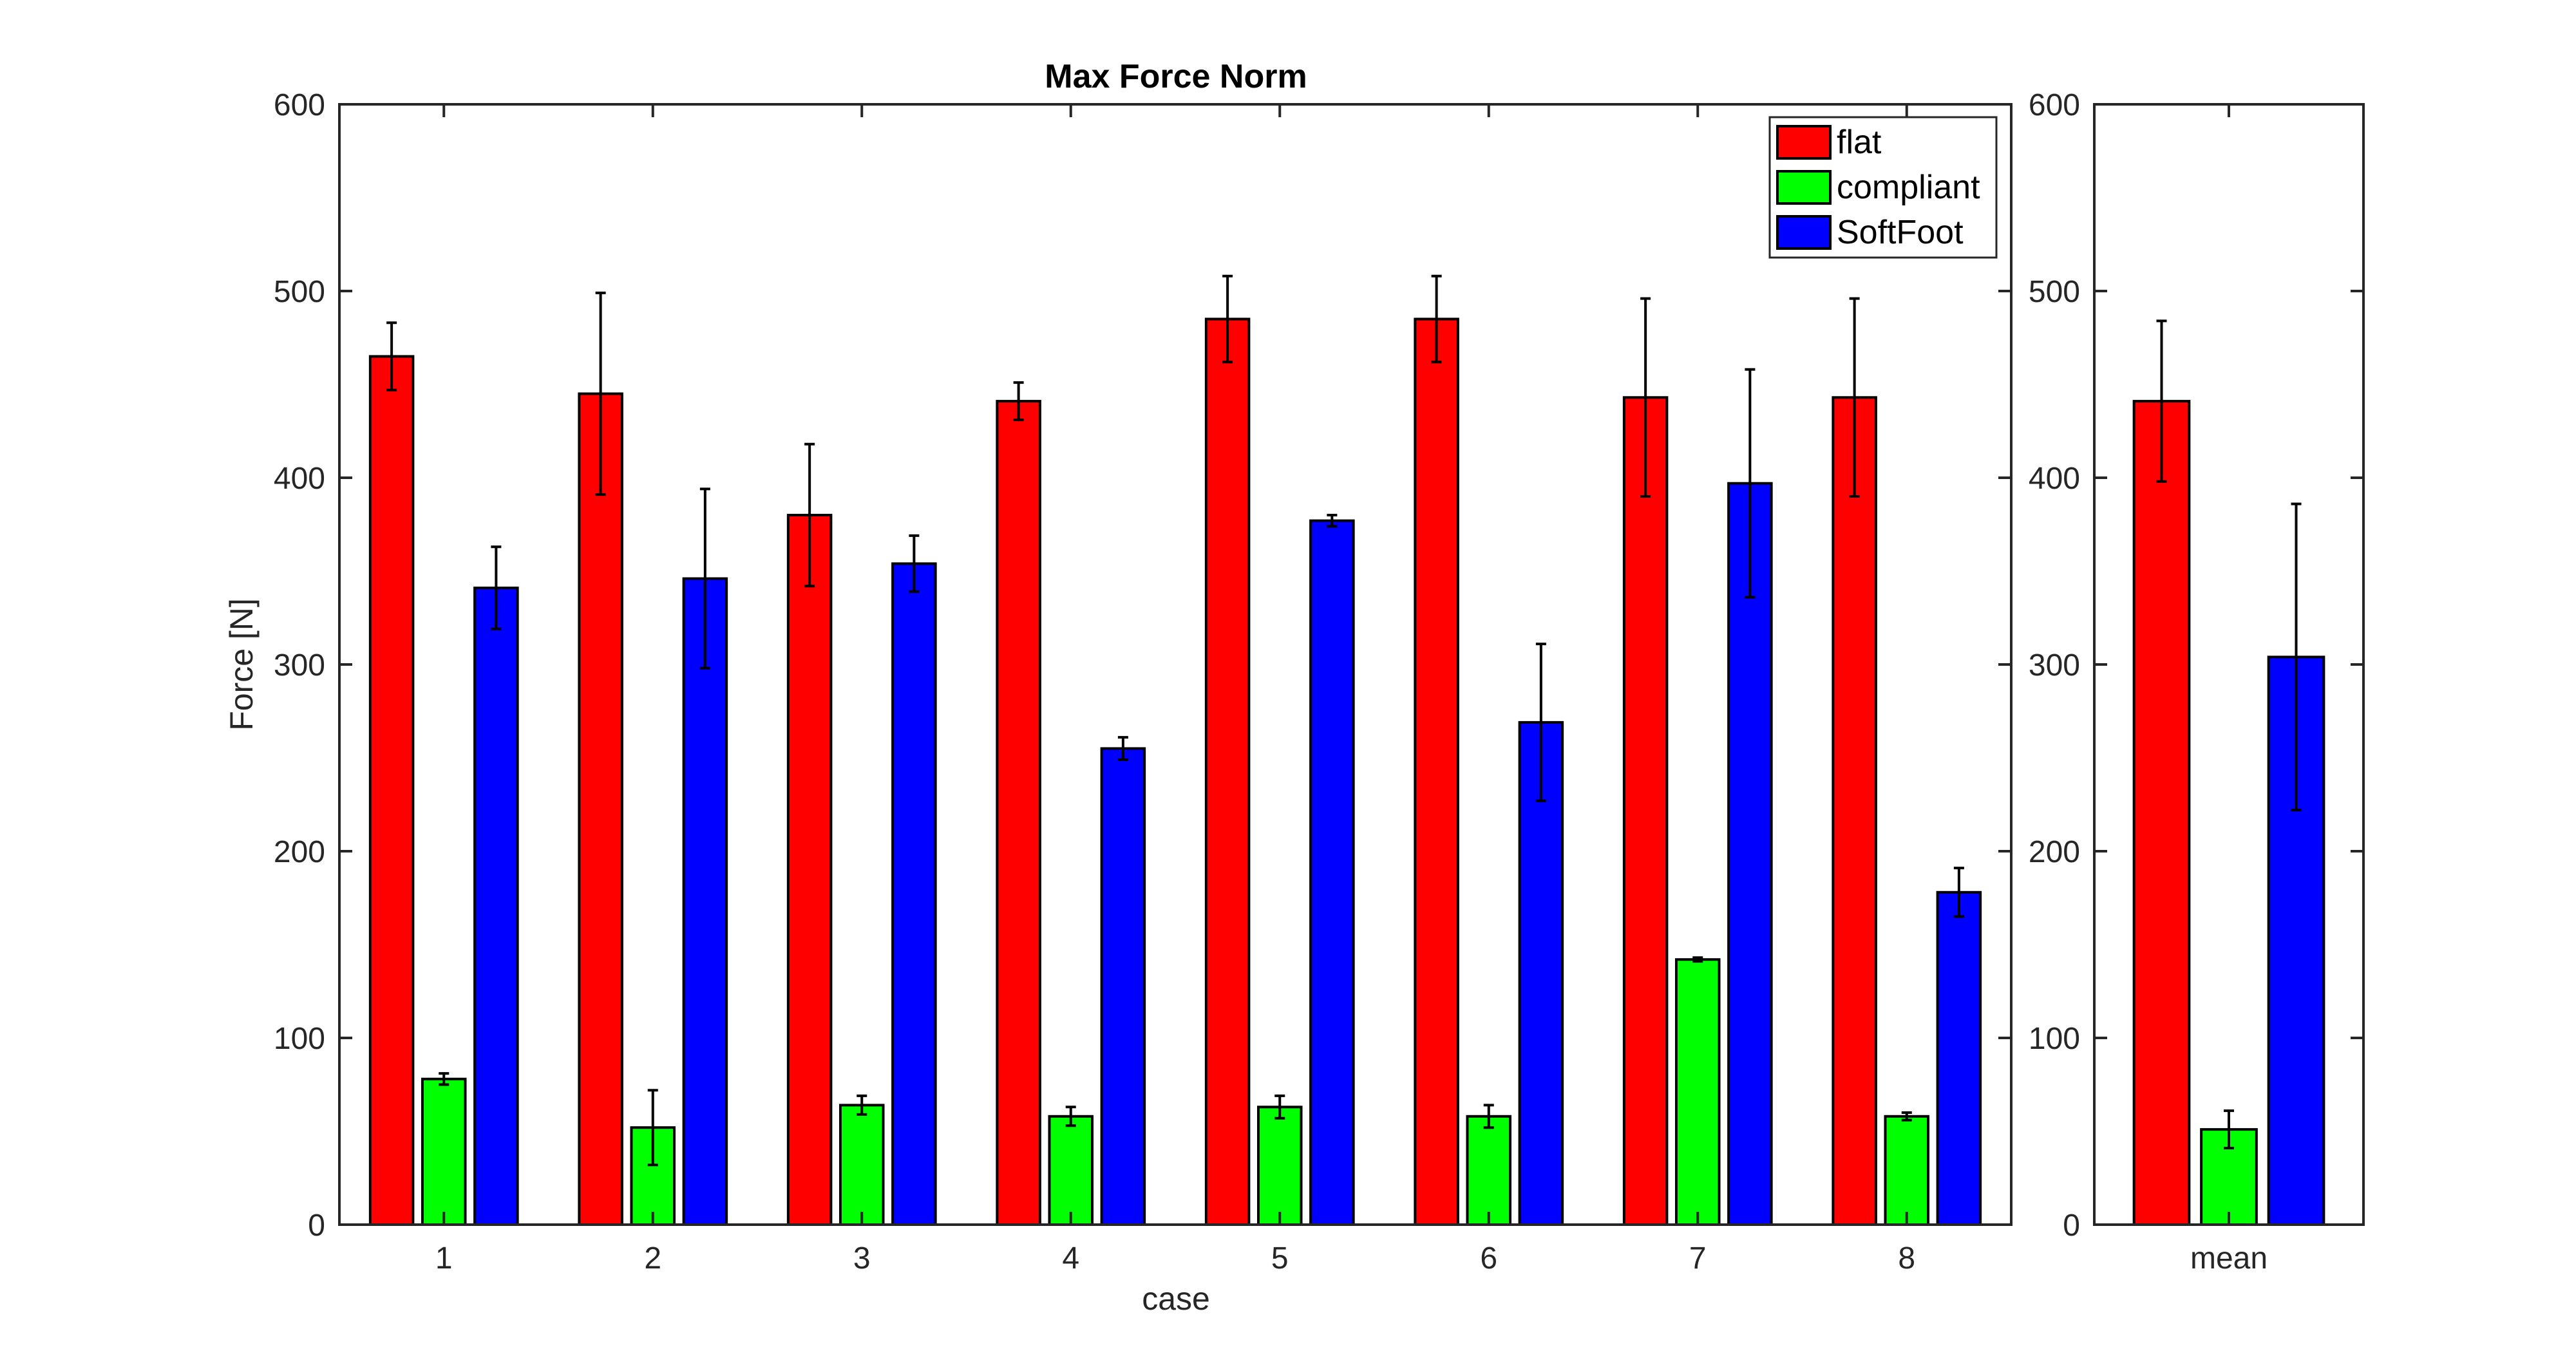 This screenshot has width=2576, height=1356. I want to click on x-tick-label: 1, so click(444, 1259).